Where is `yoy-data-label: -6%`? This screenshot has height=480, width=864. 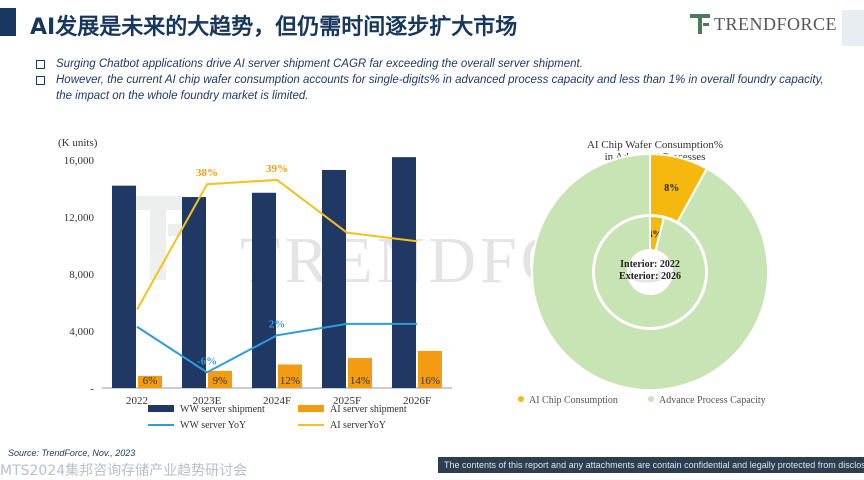 yoy-data-label: -6% is located at coordinates (207, 361).